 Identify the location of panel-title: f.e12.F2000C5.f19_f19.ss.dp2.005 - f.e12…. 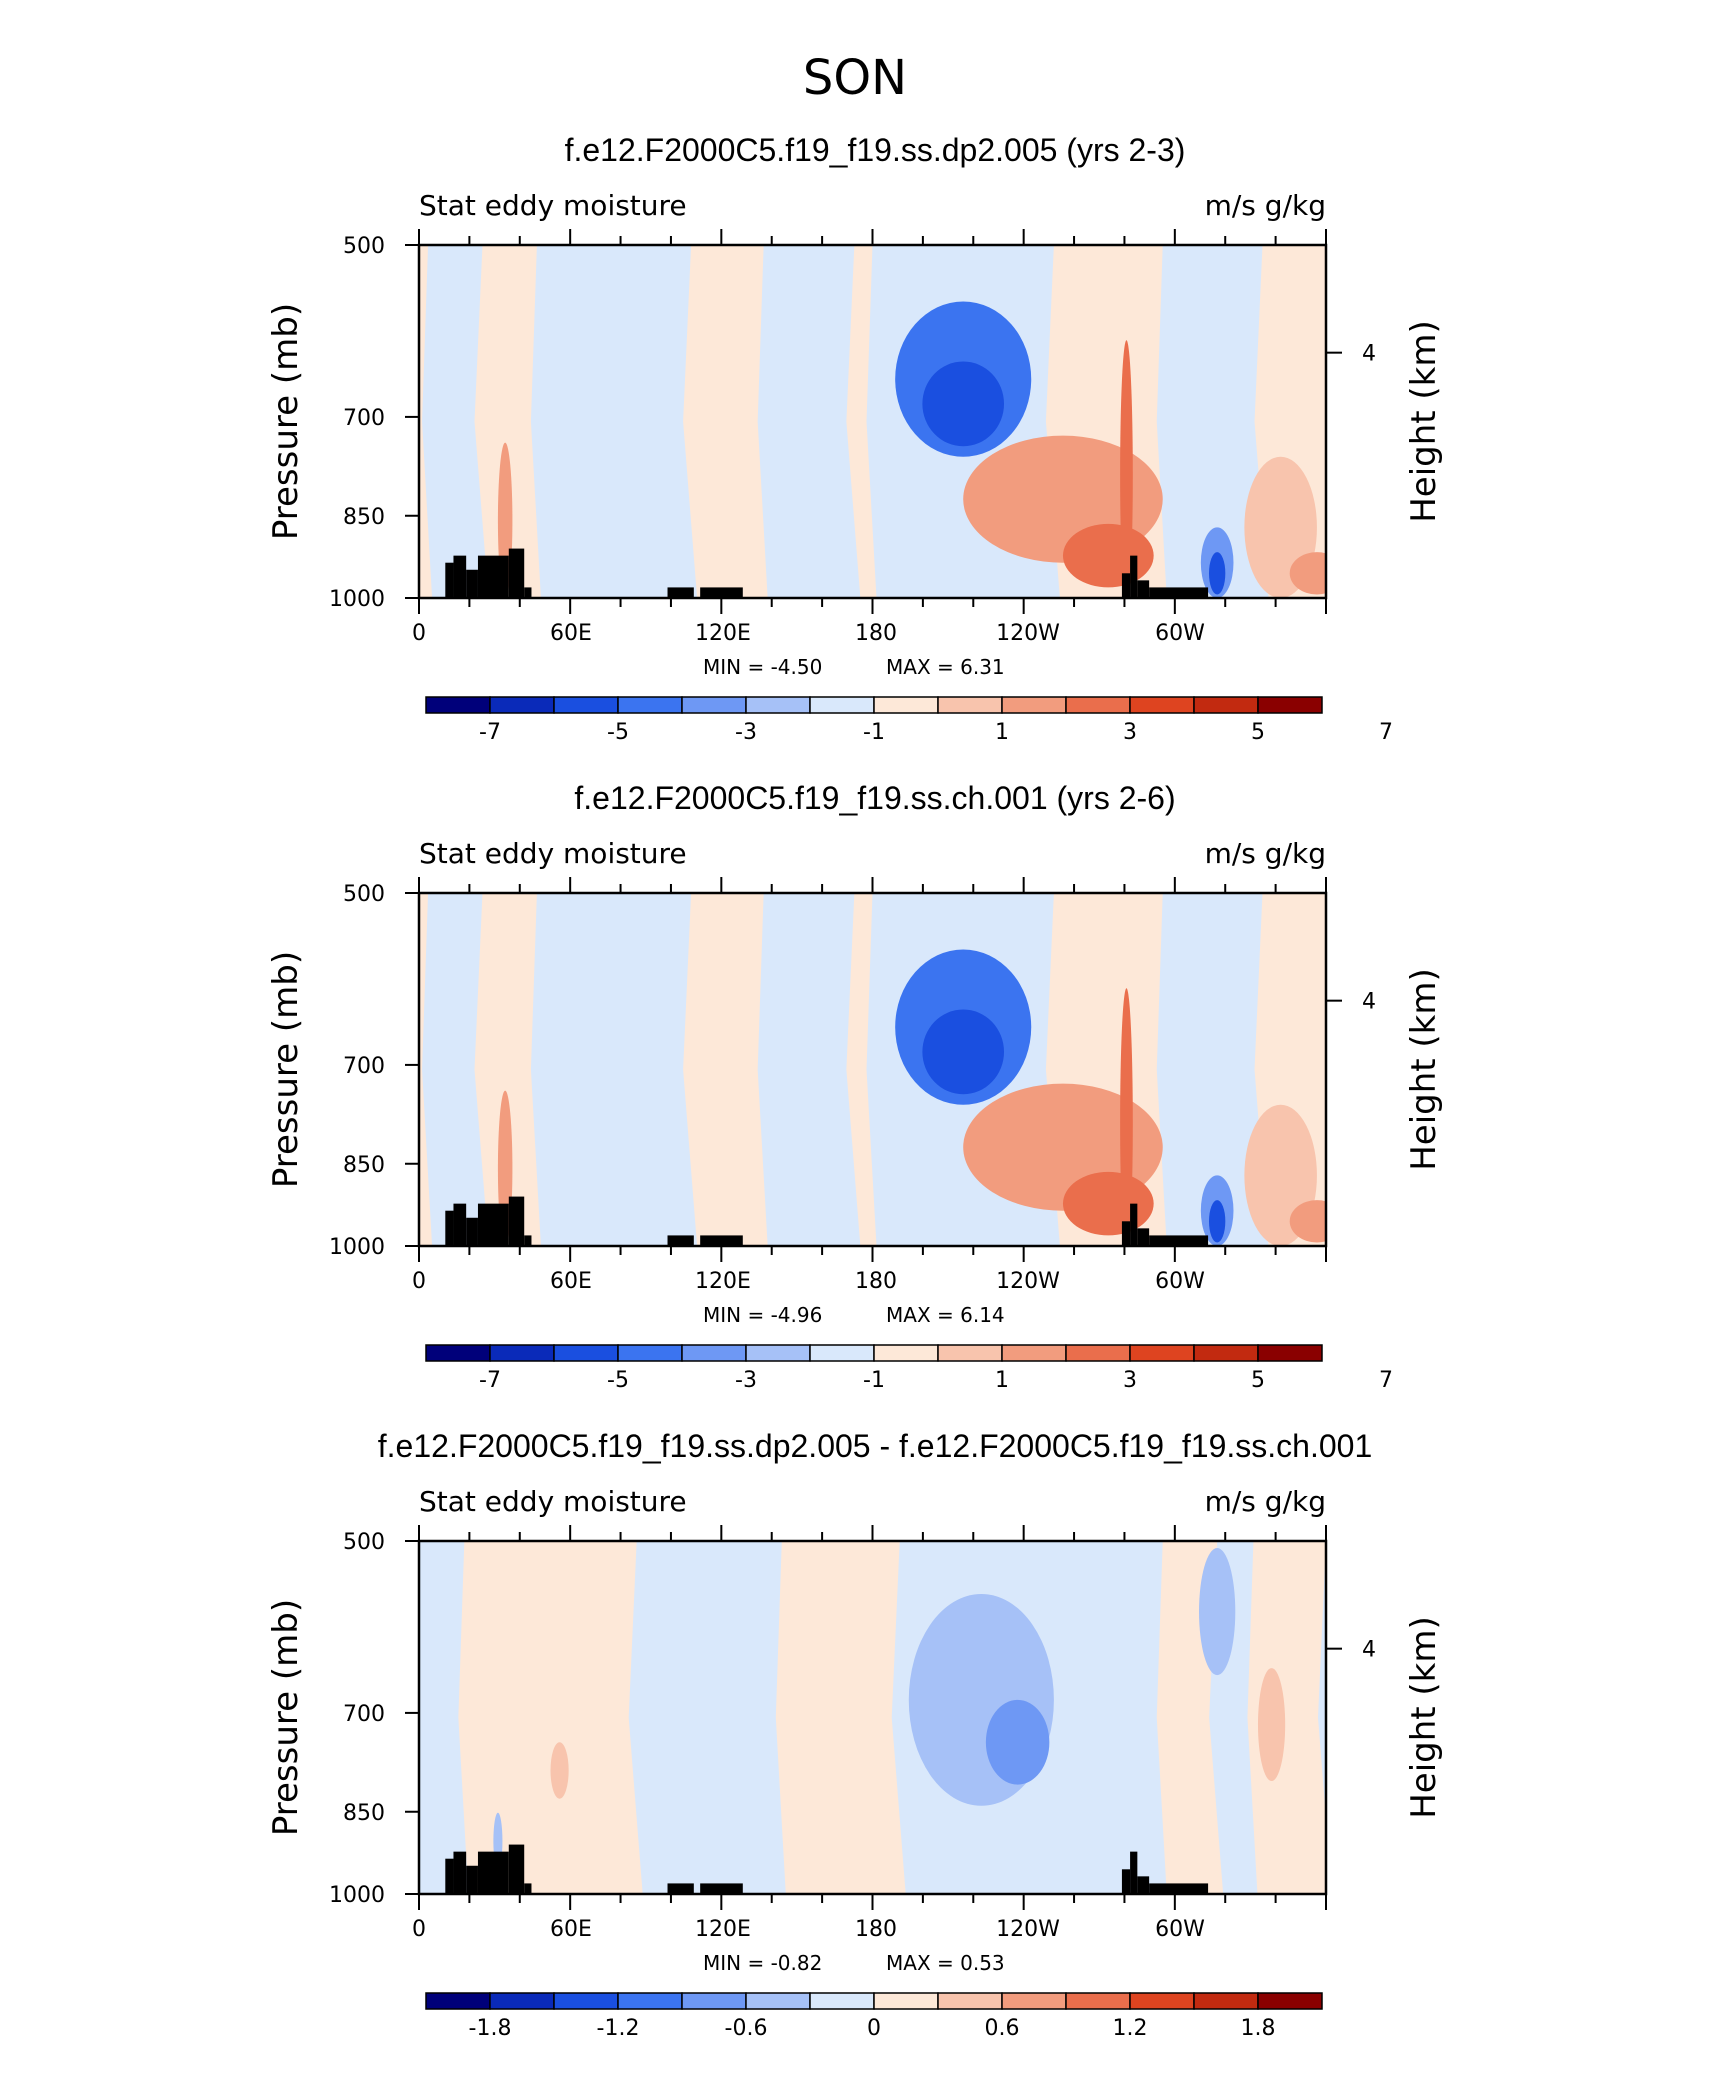
(875, 1446).